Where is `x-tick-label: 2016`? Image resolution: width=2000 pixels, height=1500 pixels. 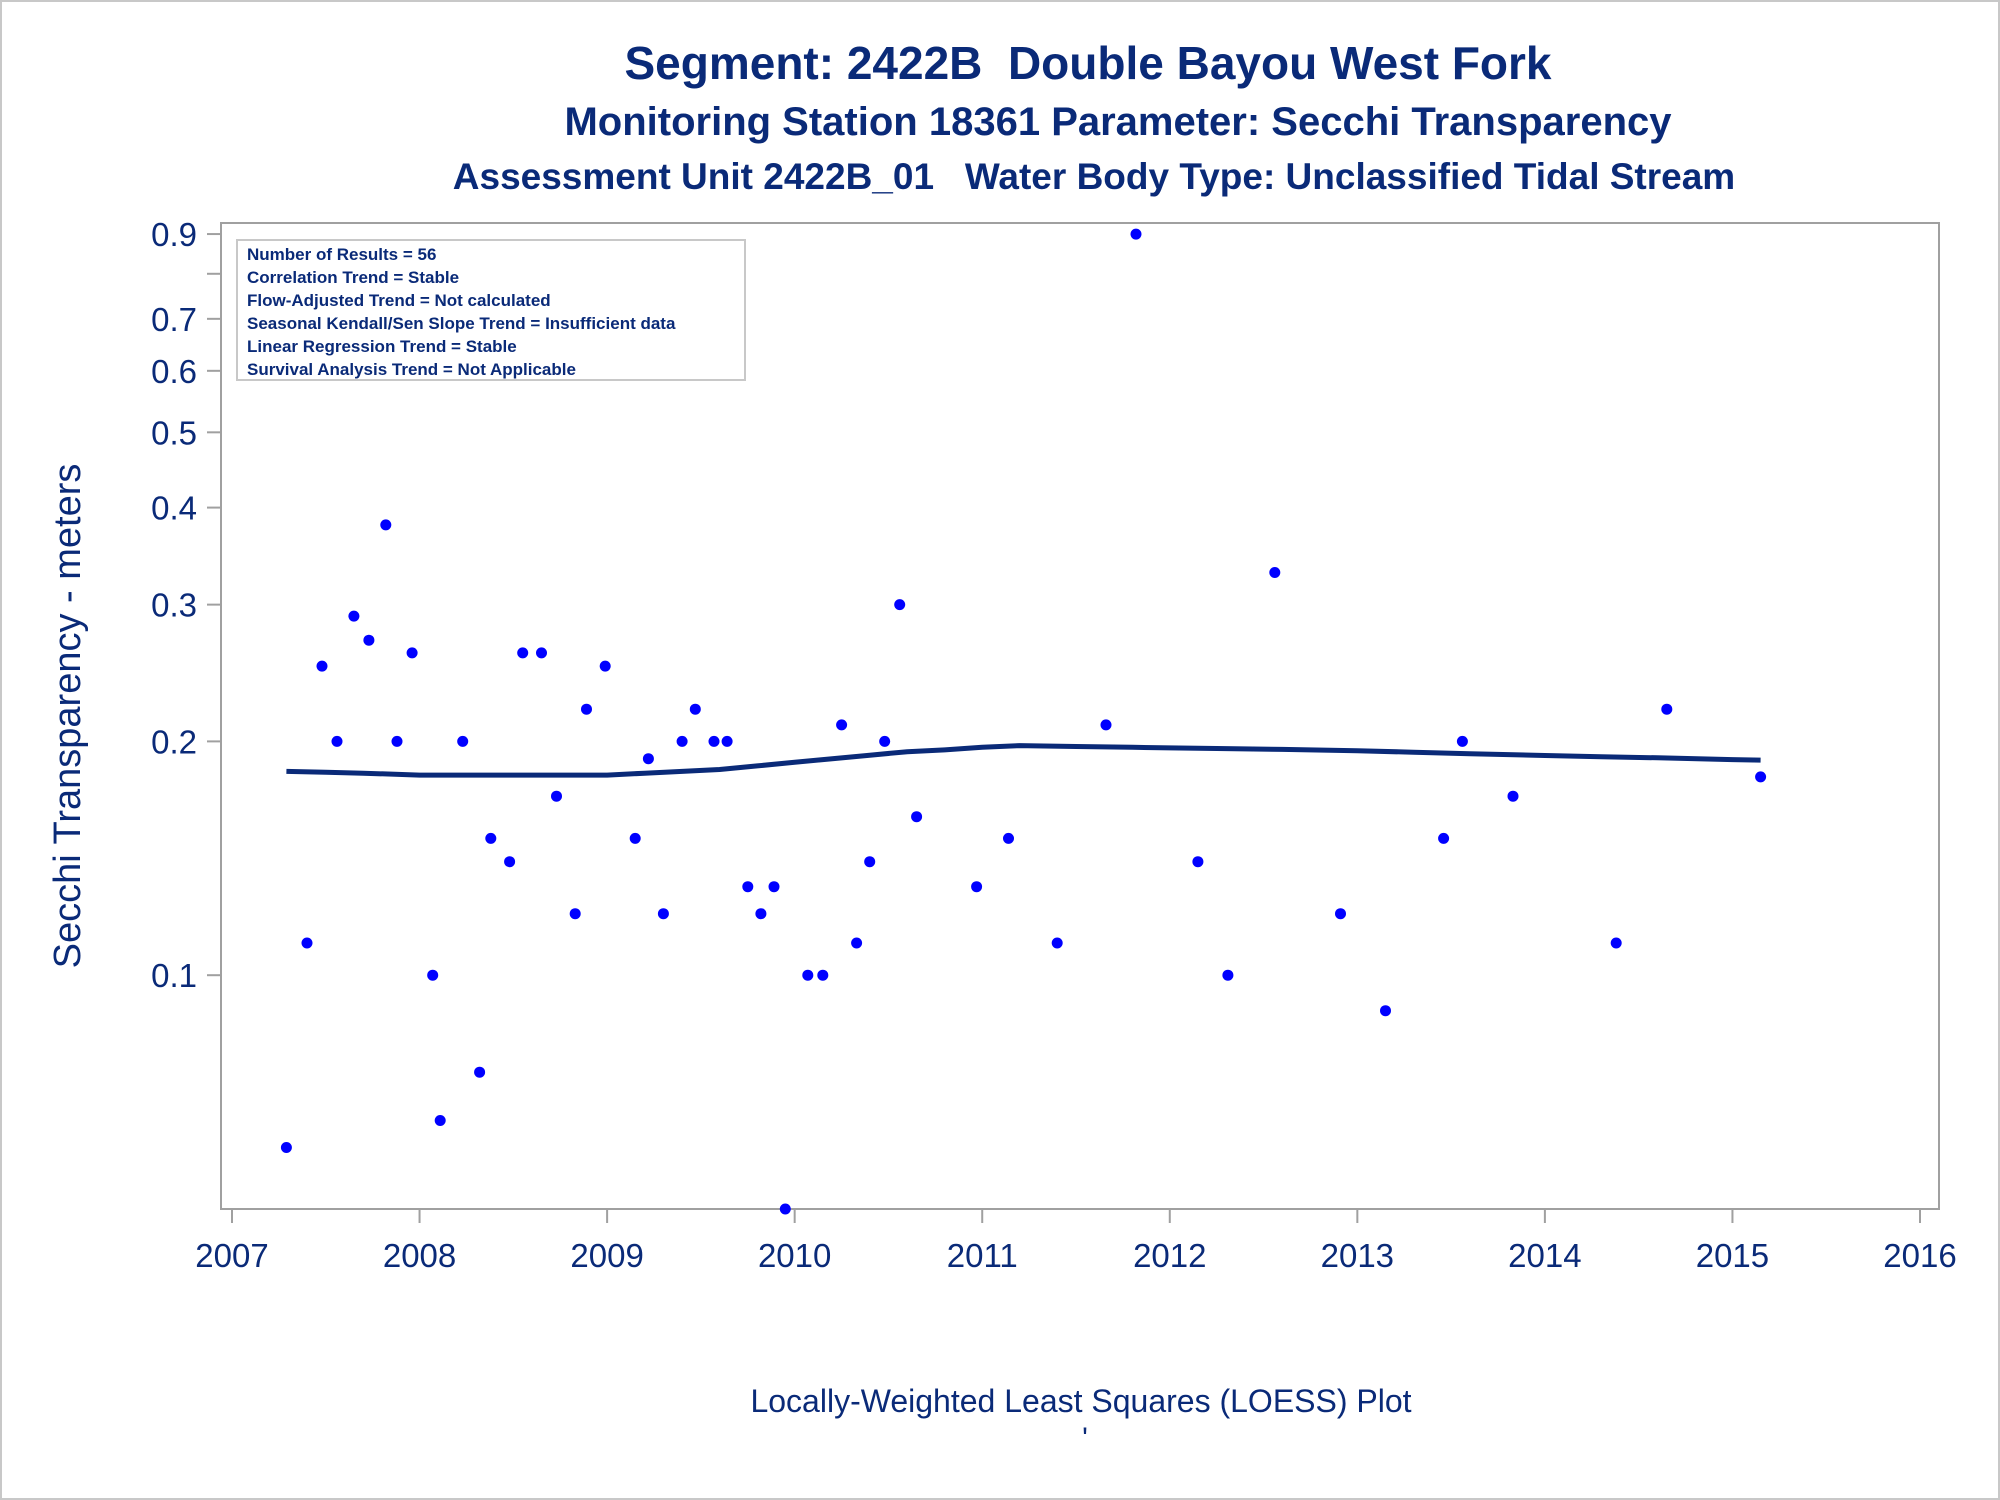 x-tick-label: 2016 is located at coordinates (1919, 1255).